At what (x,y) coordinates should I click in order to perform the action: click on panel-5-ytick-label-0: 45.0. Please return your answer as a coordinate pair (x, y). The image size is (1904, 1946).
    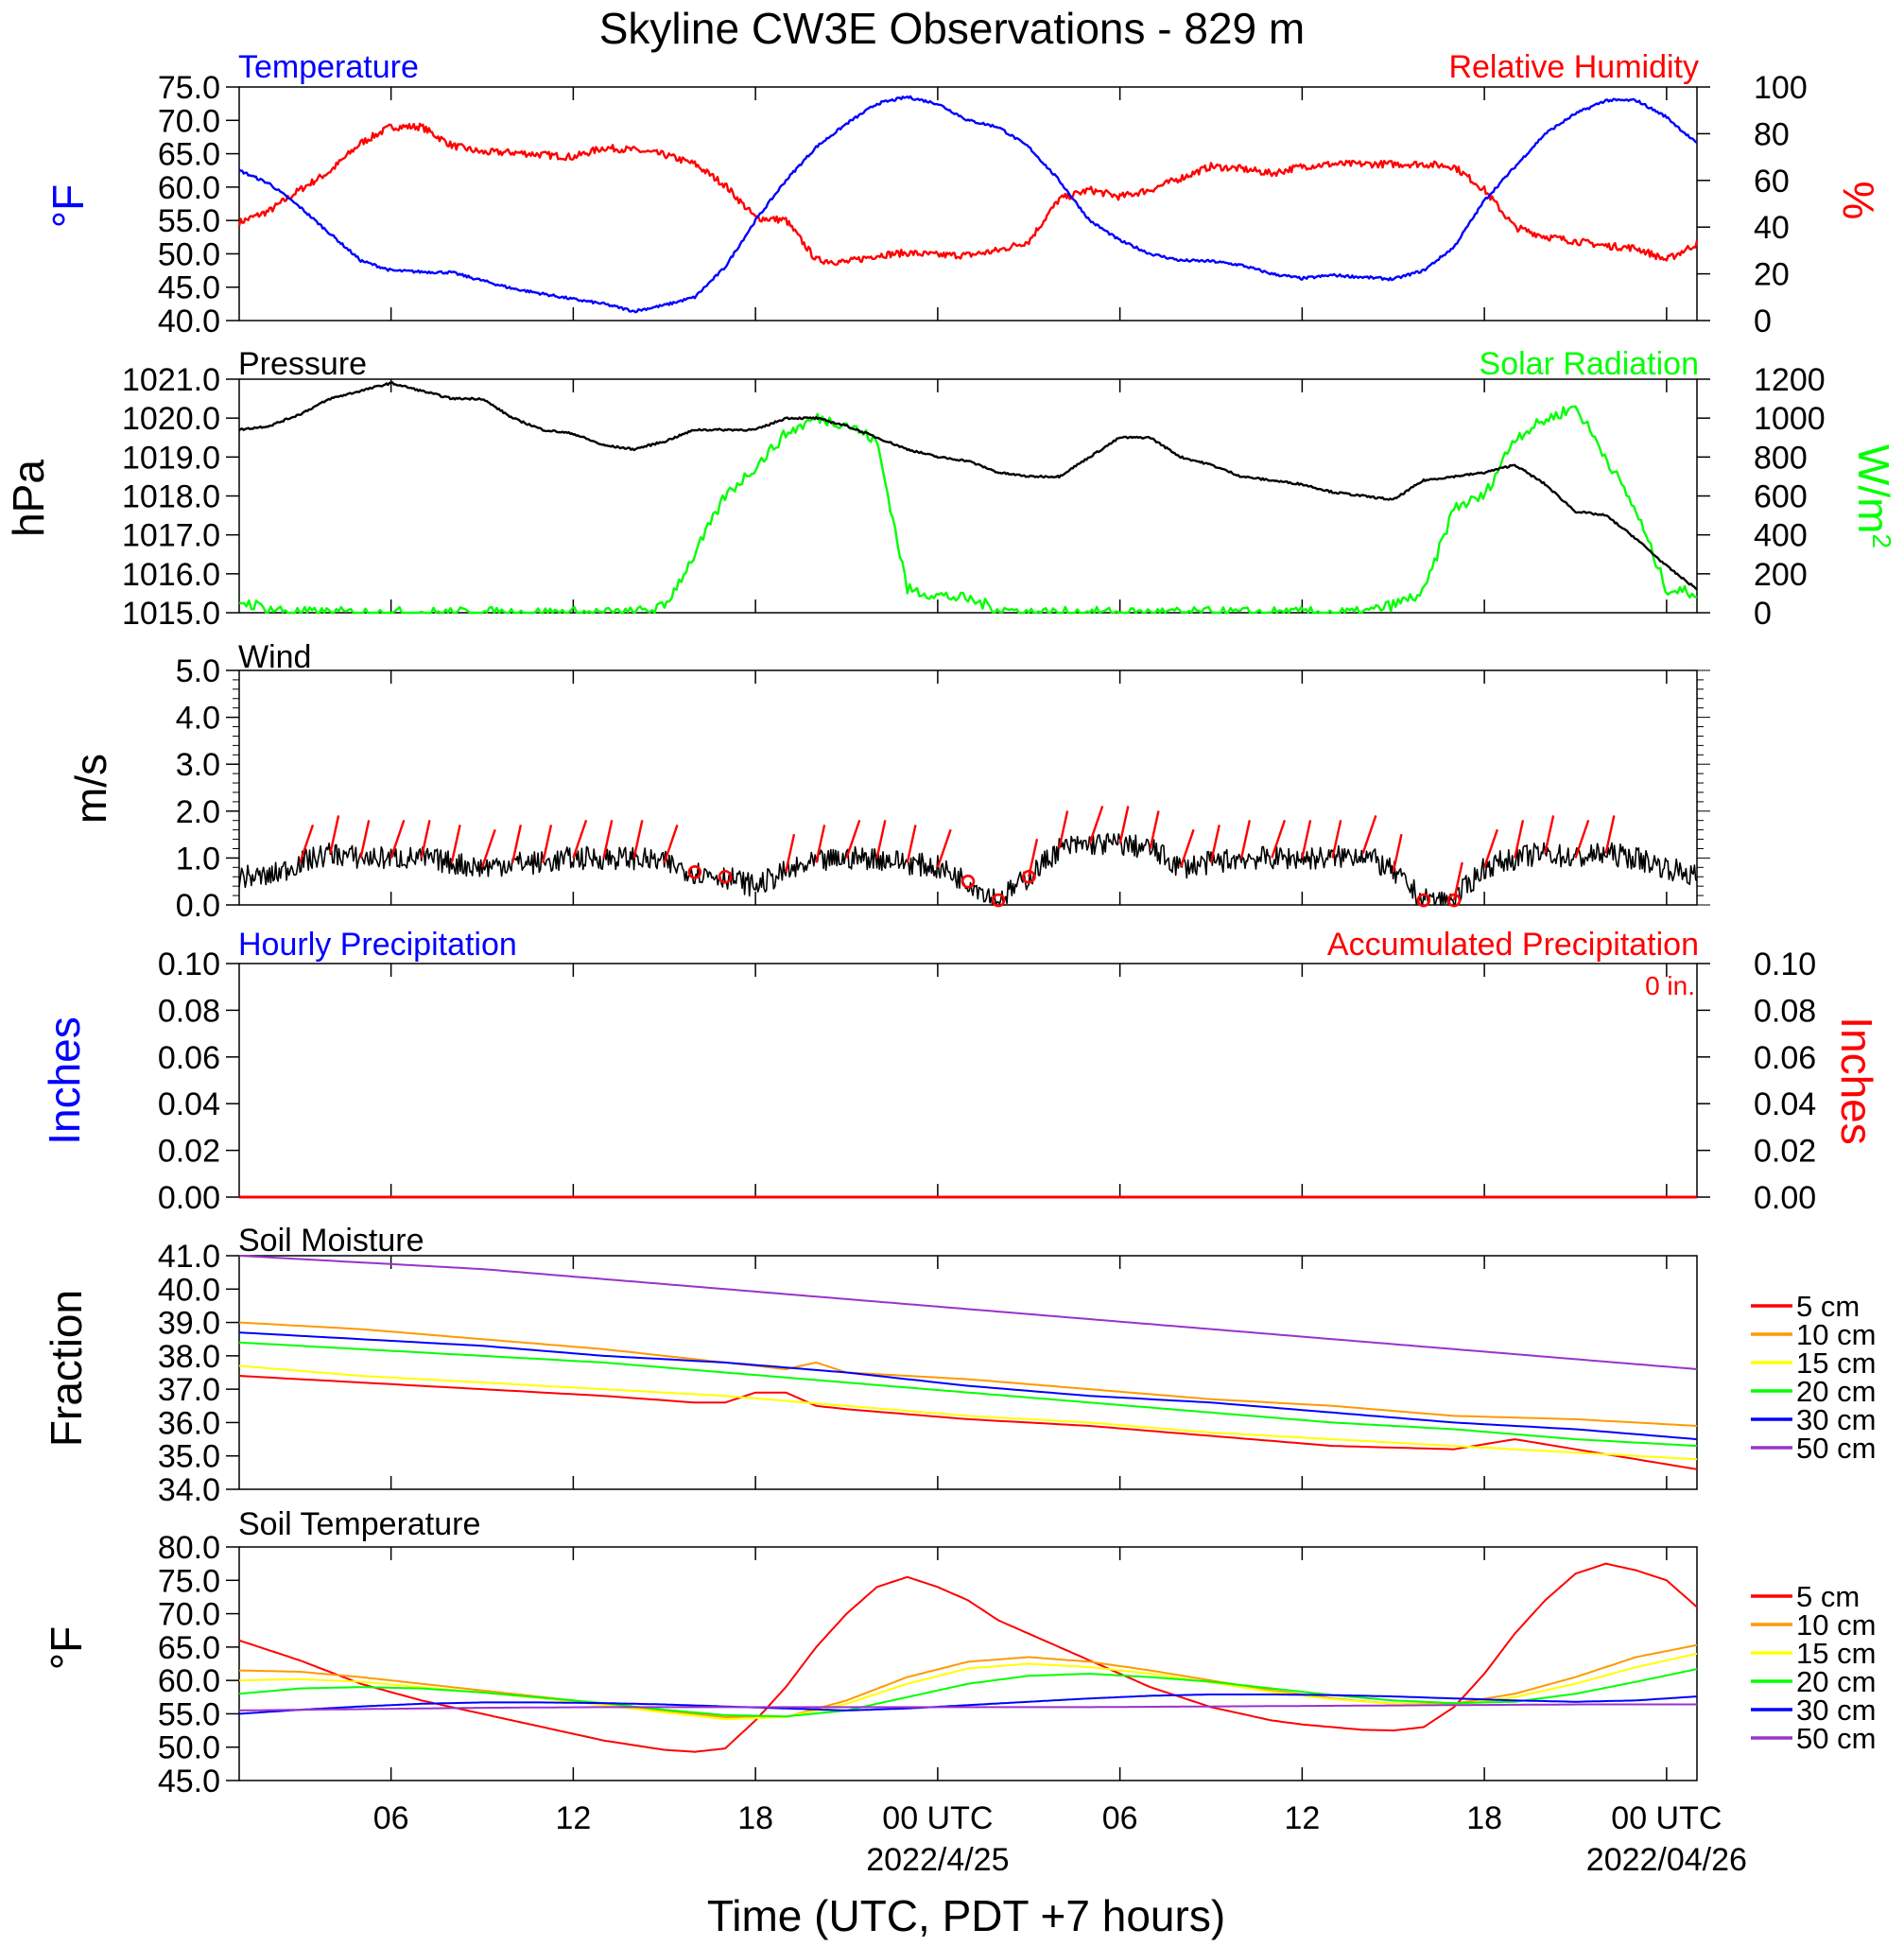
    Looking at the image, I should click on (189, 1782).